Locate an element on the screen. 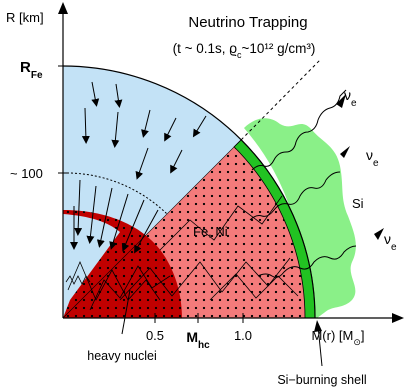 The width and height of the screenshot is (407, 390). heavy-nuclei-pointer is located at coordinates (126, 312).